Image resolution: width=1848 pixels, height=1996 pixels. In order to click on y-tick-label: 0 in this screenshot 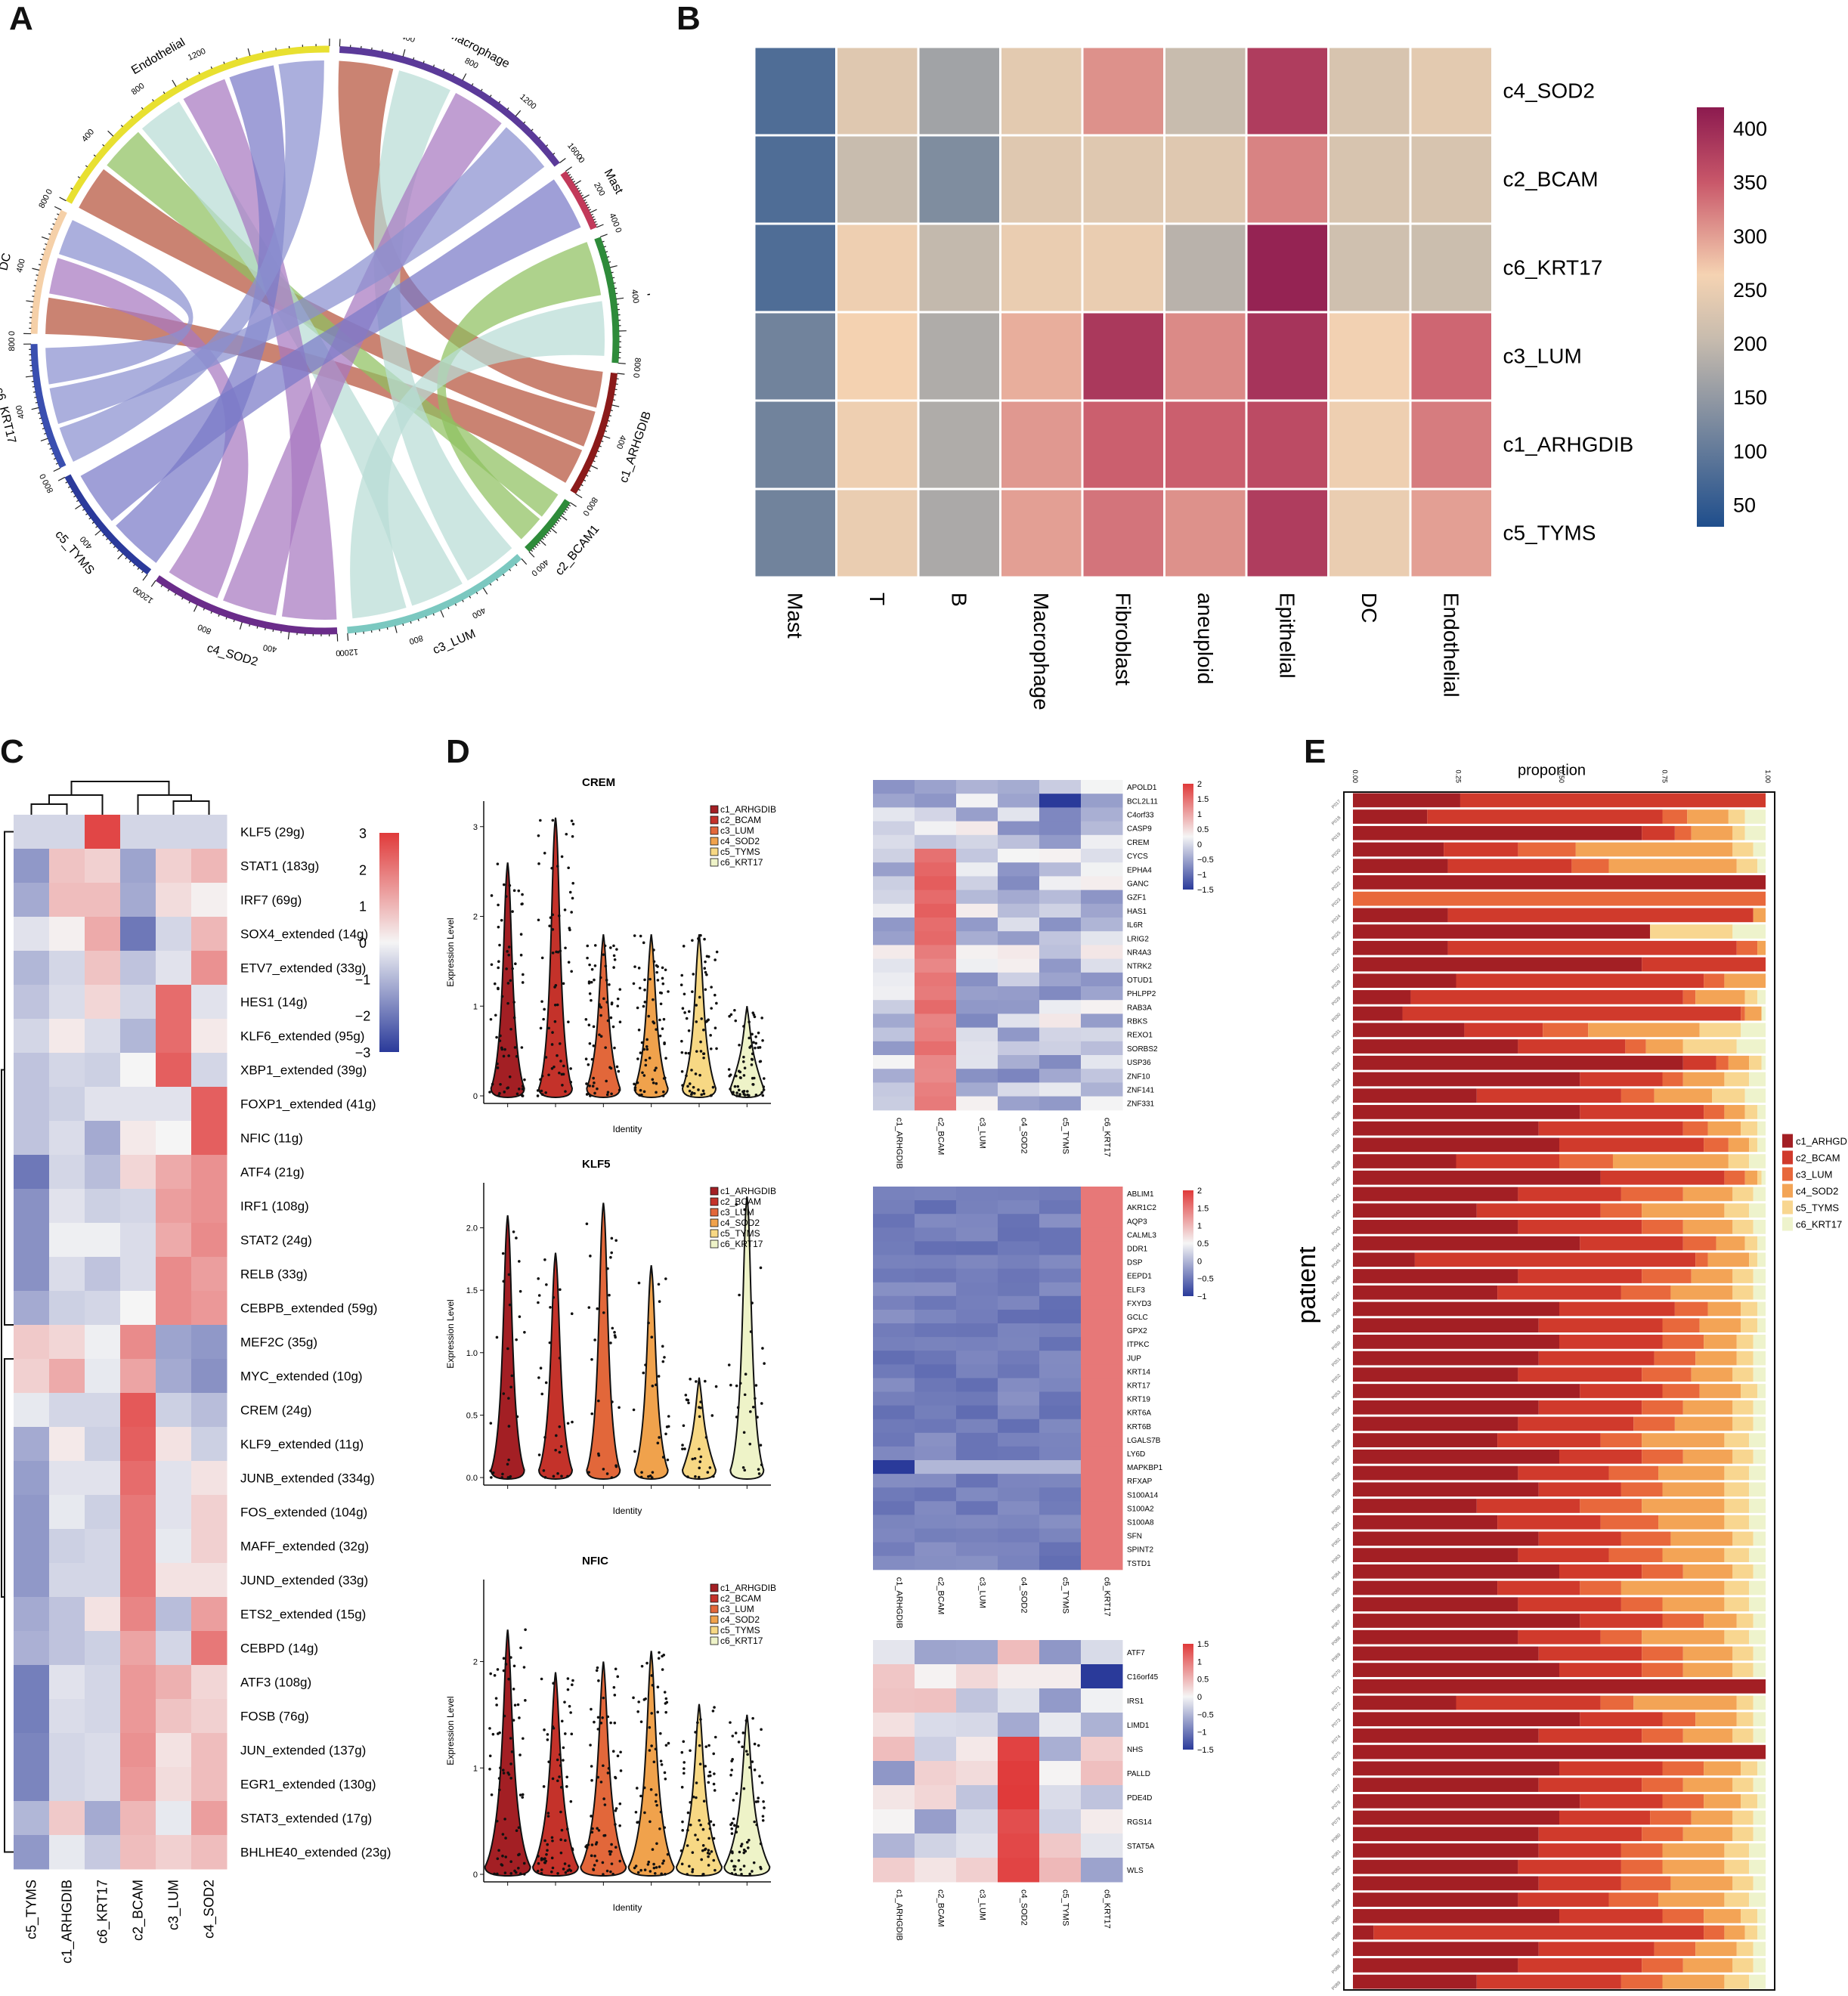, I will do `click(475, 1096)`.